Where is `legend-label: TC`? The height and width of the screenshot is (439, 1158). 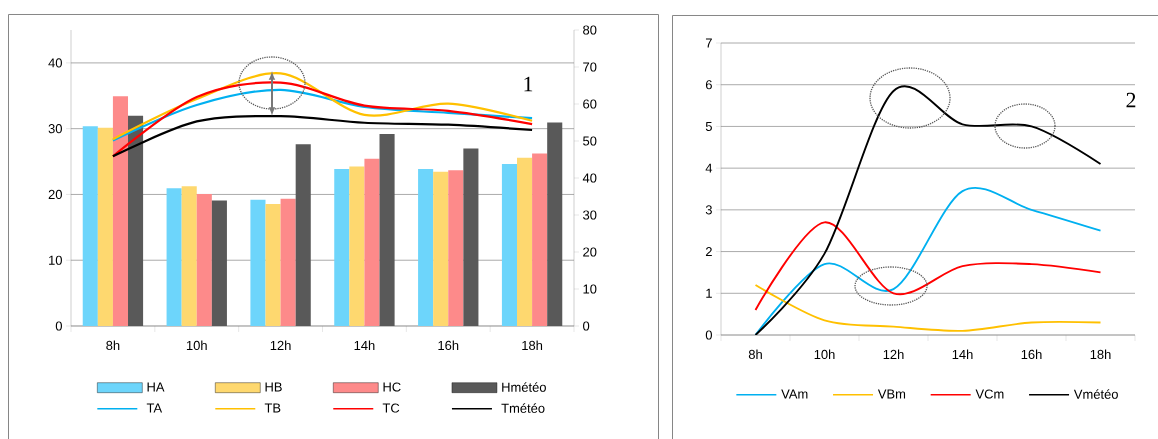
legend-label: TC is located at coordinates (391, 408).